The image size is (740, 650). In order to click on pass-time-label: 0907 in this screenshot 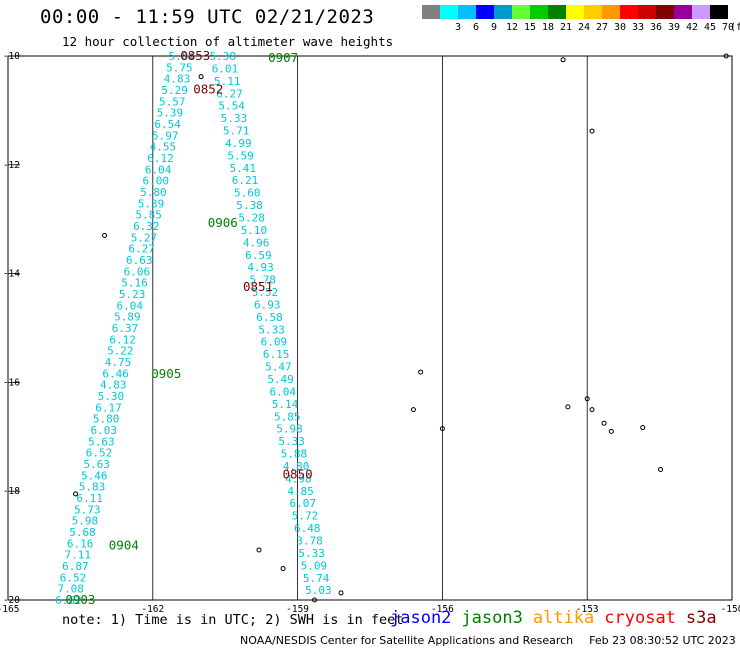, I will do `click(283, 57)`.